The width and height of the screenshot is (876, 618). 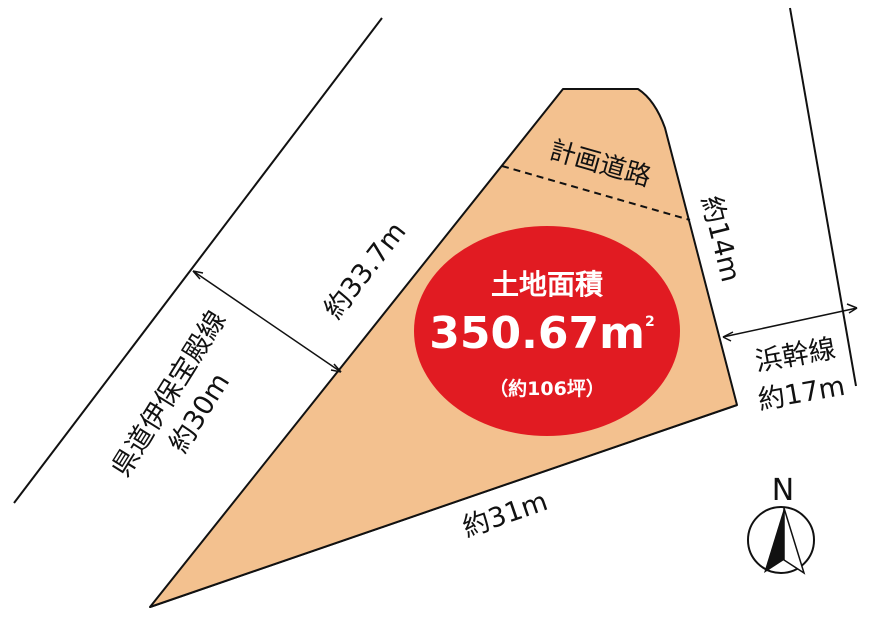 What do you see at coordinates (171, 394) in the screenshot?
I see `west-road-label: 県道伊保宝殿線 約30m` at bounding box center [171, 394].